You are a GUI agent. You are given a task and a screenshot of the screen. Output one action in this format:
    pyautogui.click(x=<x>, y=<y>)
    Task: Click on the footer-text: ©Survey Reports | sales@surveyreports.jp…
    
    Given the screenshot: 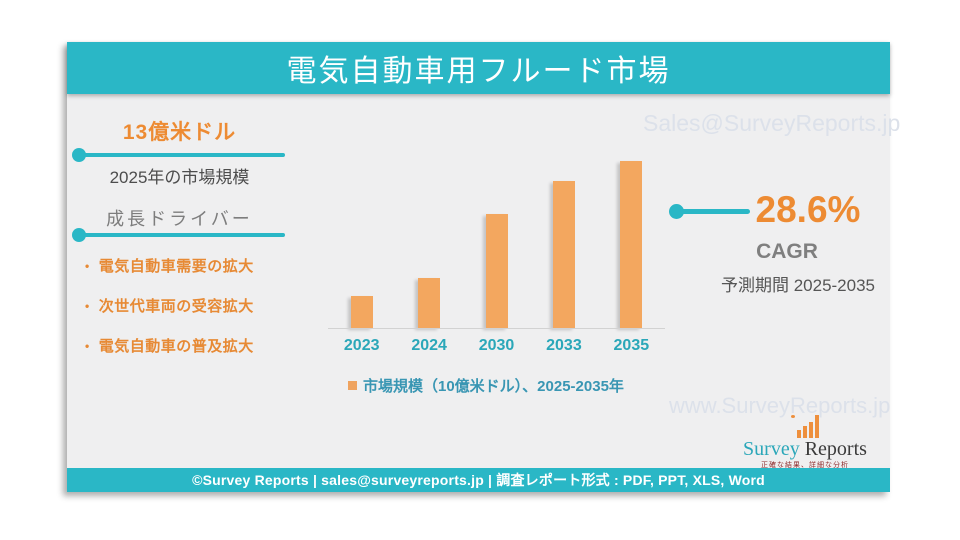 What is the action you would take?
    pyautogui.click(x=478, y=480)
    